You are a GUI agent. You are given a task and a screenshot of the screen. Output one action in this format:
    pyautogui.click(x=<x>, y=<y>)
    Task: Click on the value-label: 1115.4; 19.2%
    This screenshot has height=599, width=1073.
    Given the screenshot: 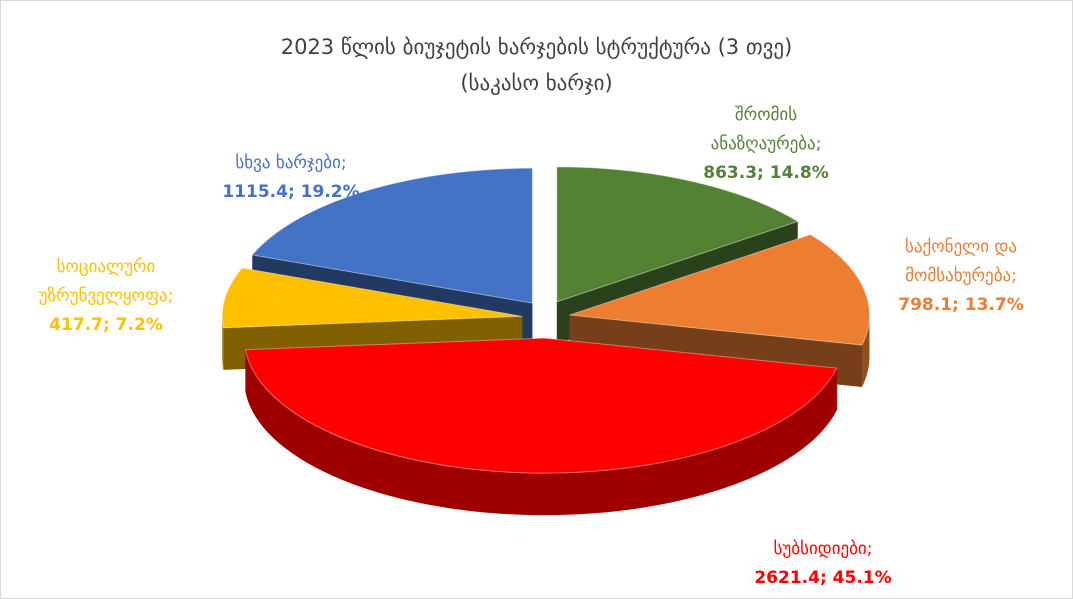 What is the action you would take?
    pyautogui.click(x=291, y=192)
    